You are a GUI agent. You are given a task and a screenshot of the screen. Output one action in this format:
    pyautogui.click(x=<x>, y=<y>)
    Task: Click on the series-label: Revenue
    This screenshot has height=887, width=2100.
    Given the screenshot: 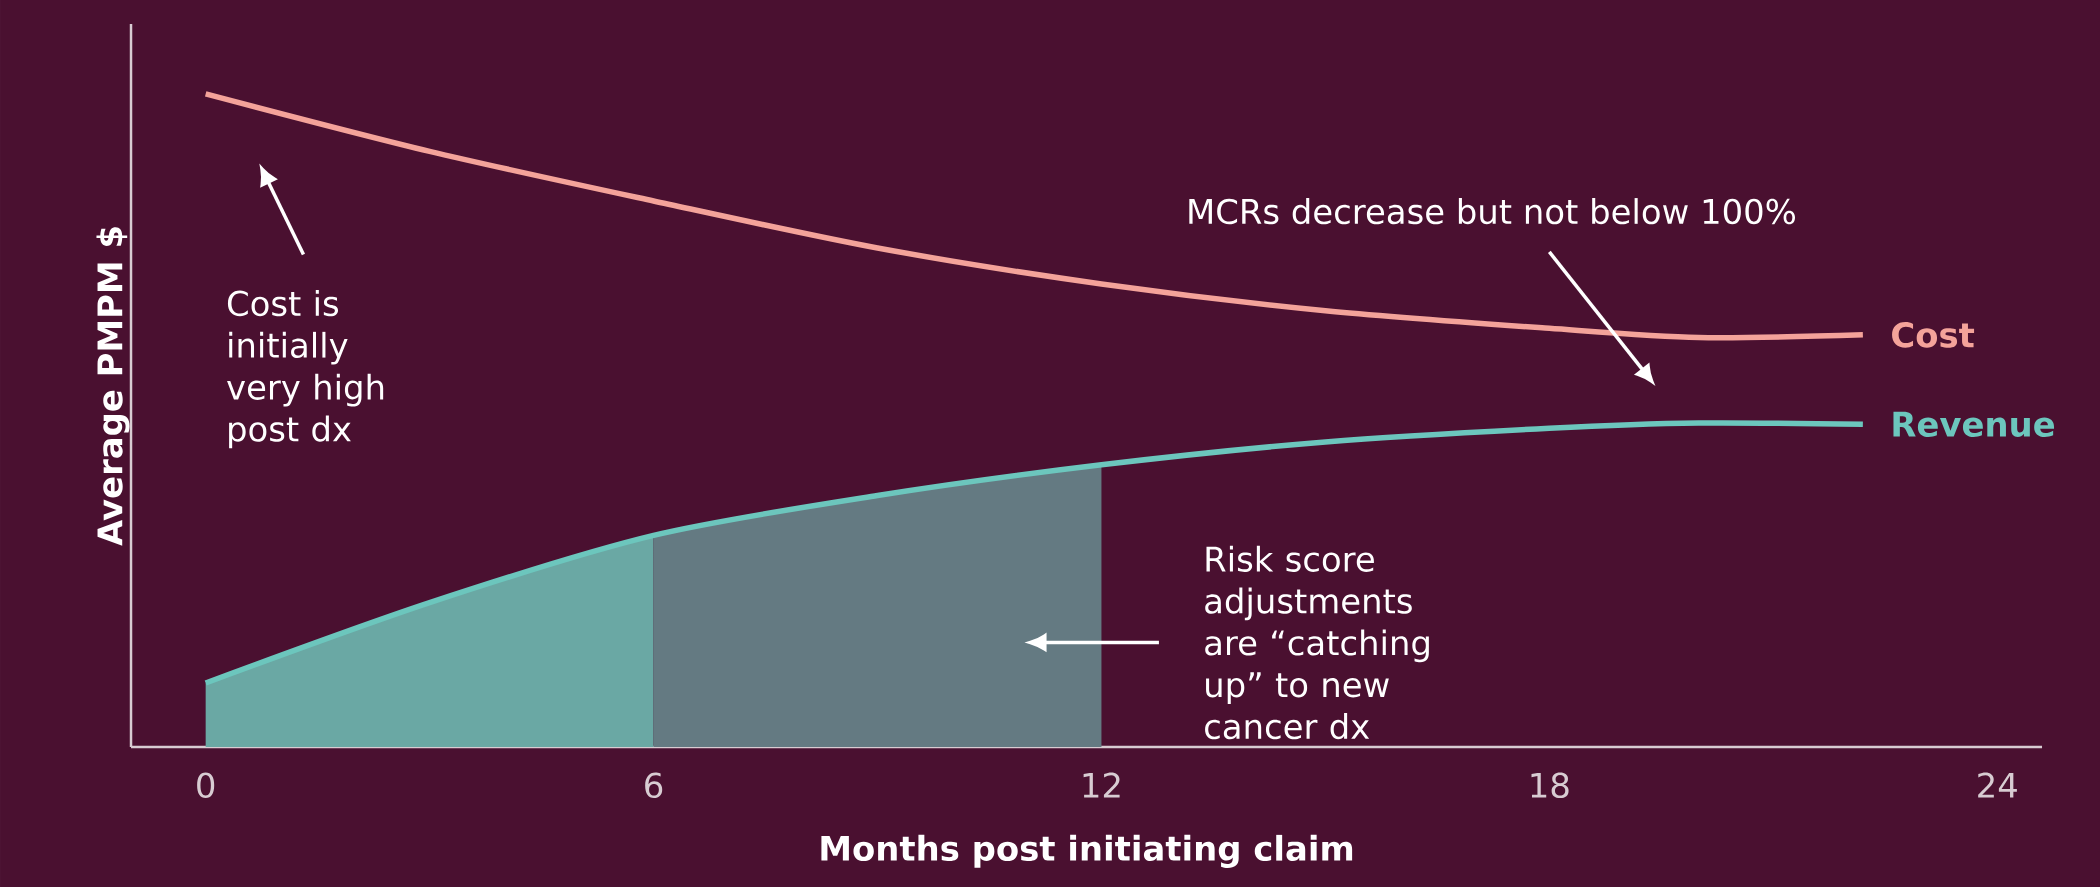 What is the action you would take?
    pyautogui.click(x=1974, y=424)
    